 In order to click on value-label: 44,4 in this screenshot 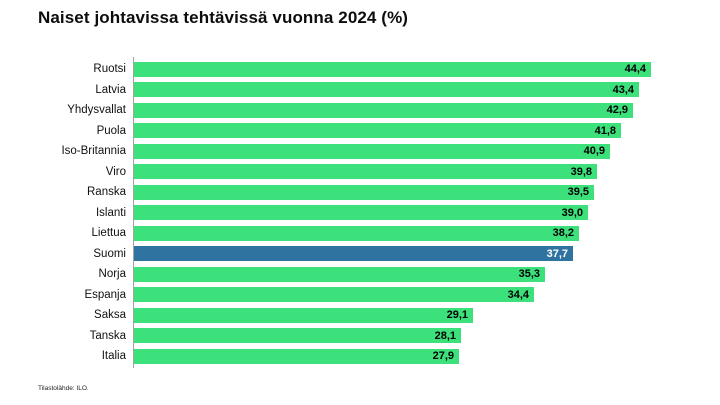, I will do `click(635, 69)`.